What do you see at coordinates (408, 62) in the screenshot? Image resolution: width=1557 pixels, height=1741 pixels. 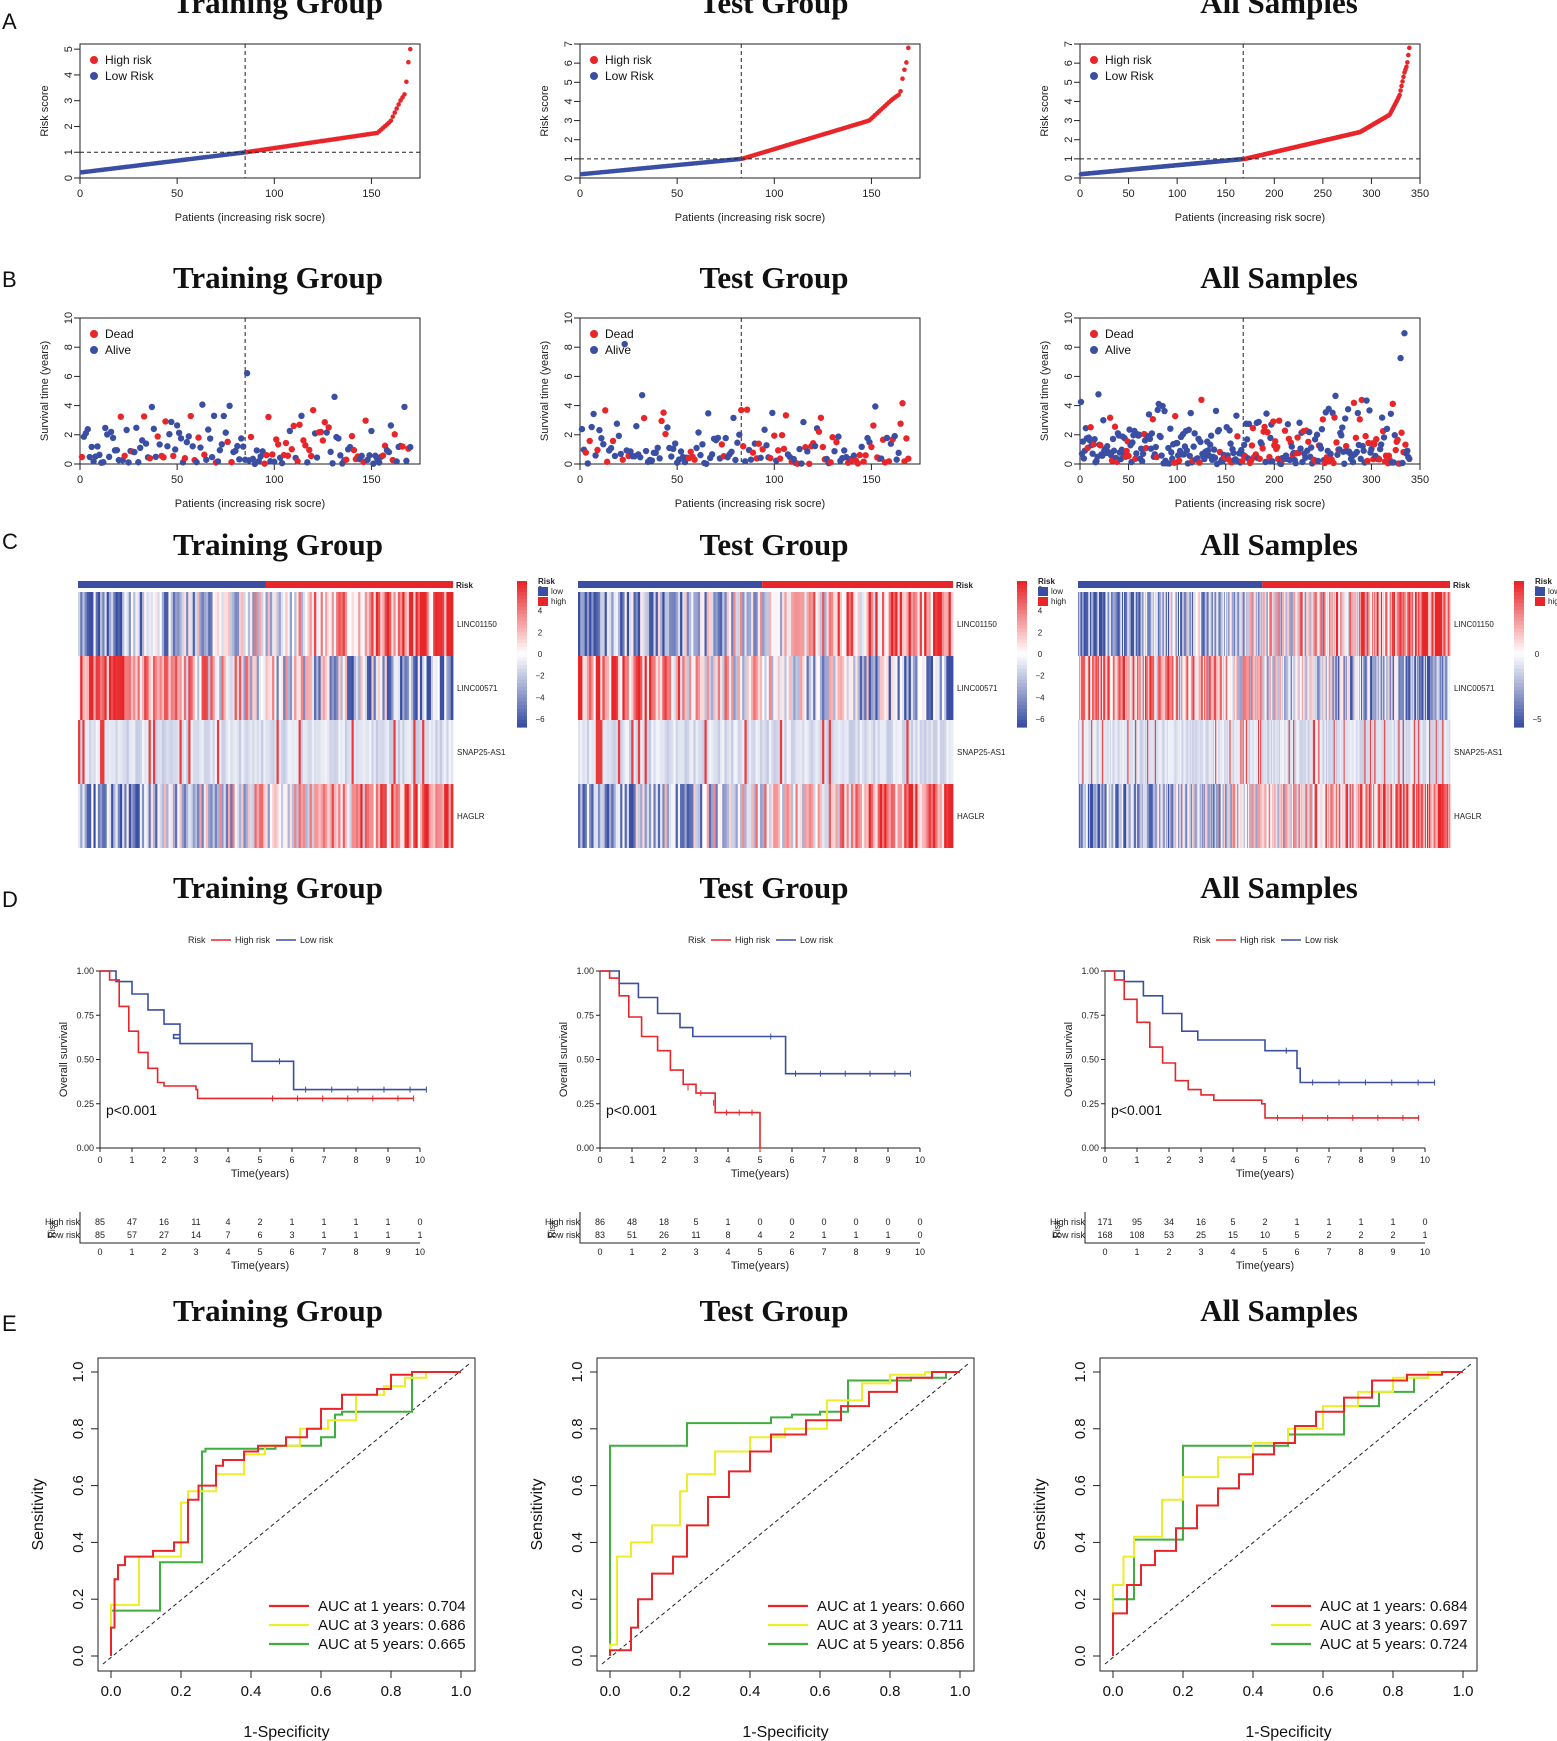 I see `risk-point` at bounding box center [408, 62].